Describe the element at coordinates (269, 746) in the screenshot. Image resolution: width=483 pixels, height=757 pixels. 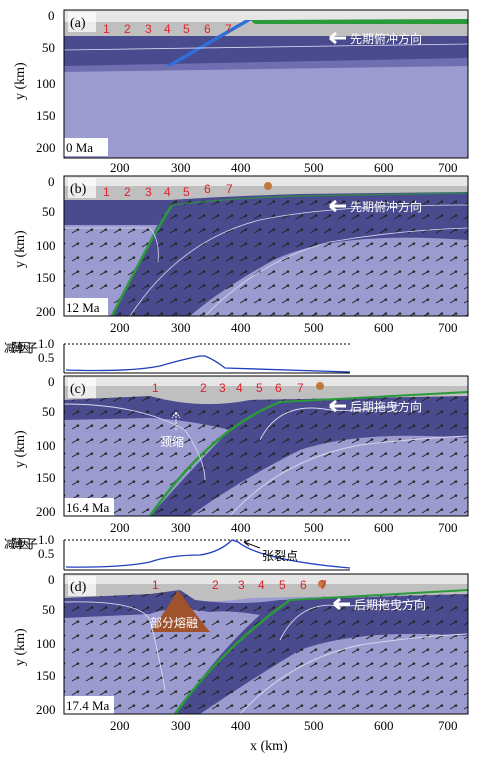
I see `x-axis-label: x (km)` at that location.